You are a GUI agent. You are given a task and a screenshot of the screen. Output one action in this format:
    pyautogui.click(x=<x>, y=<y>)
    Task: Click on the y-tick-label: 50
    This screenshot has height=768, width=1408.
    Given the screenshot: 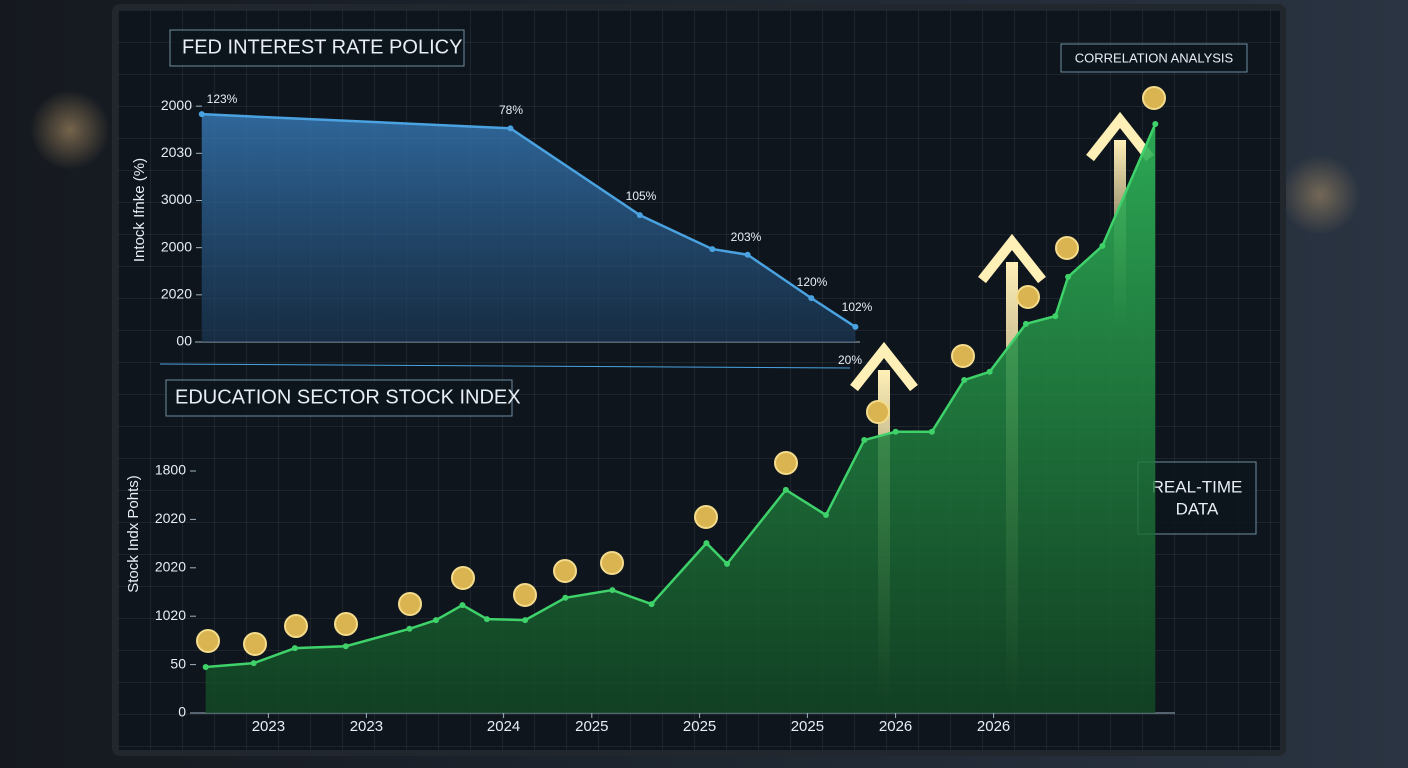 What is the action you would take?
    pyautogui.click(x=178, y=663)
    